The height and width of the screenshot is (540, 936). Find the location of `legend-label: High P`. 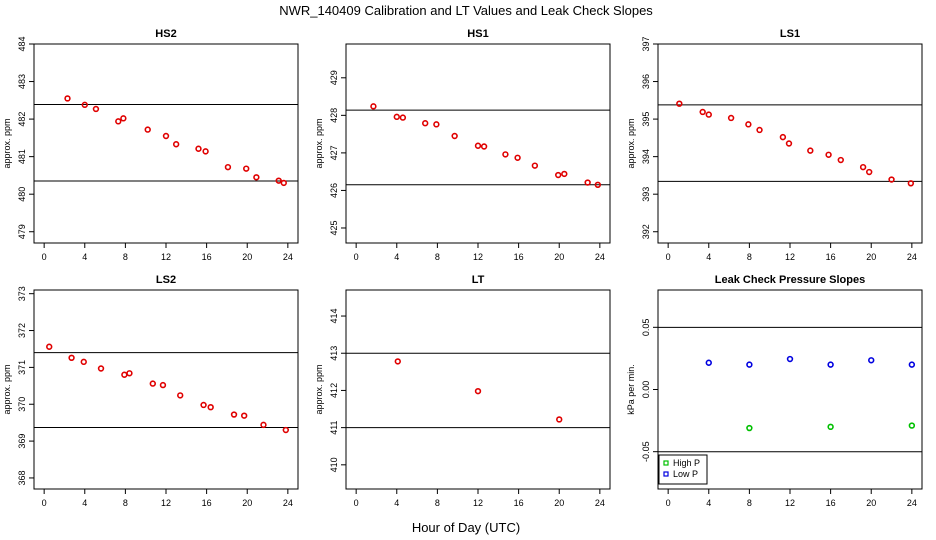

legend-label: High P is located at coordinates (686, 463).